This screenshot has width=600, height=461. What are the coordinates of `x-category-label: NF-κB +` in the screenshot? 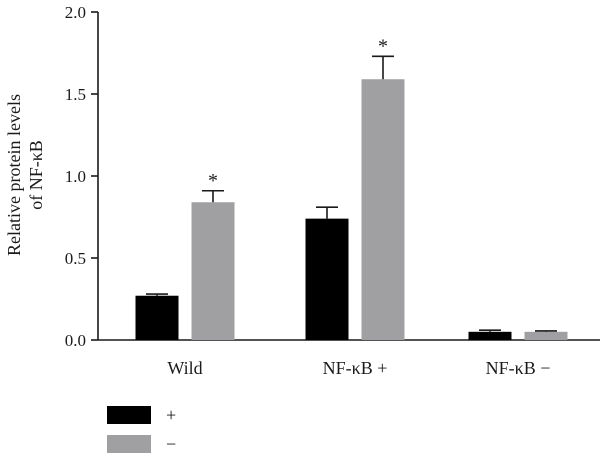 It's located at (355, 368).